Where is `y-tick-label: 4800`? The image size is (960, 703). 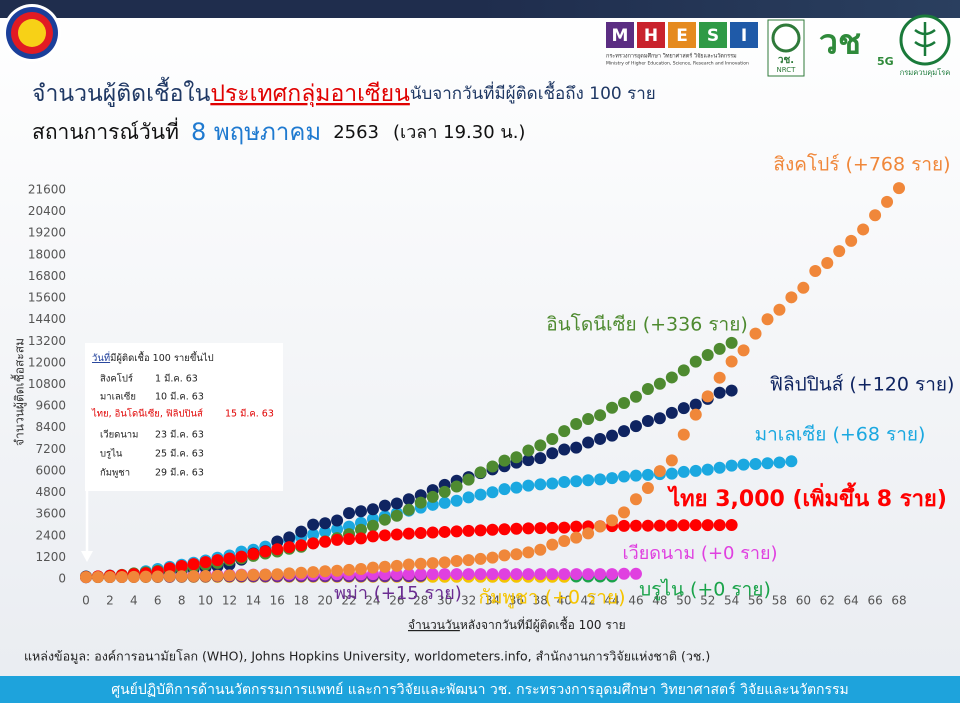 y-tick-label: 4800 is located at coordinates (50, 492).